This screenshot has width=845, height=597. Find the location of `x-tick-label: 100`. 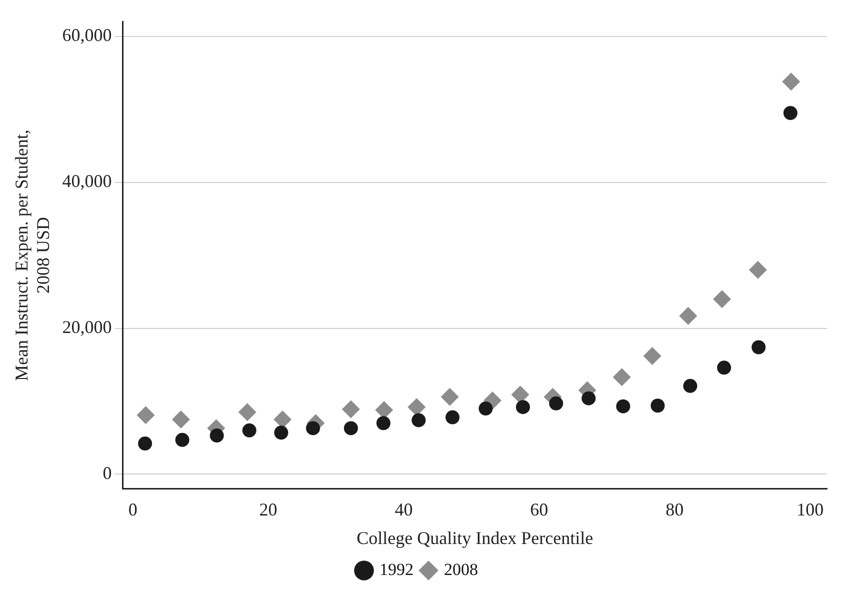

x-tick-label: 100 is located at coordinates (810, 509).